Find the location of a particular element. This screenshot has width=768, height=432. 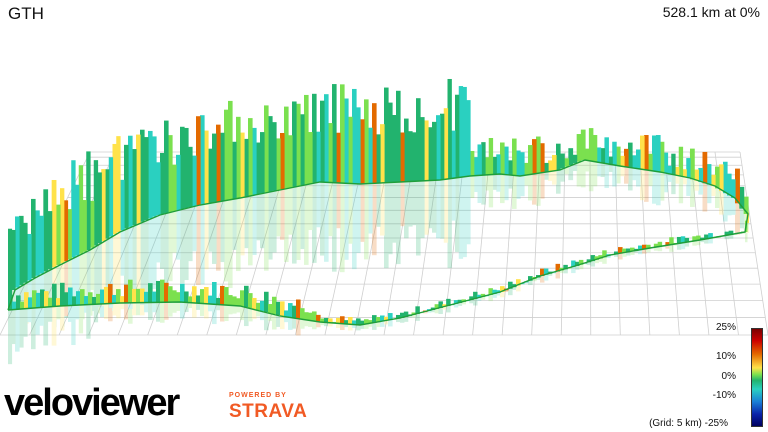

gradient-color-scale is located at coordinates (757, 377).